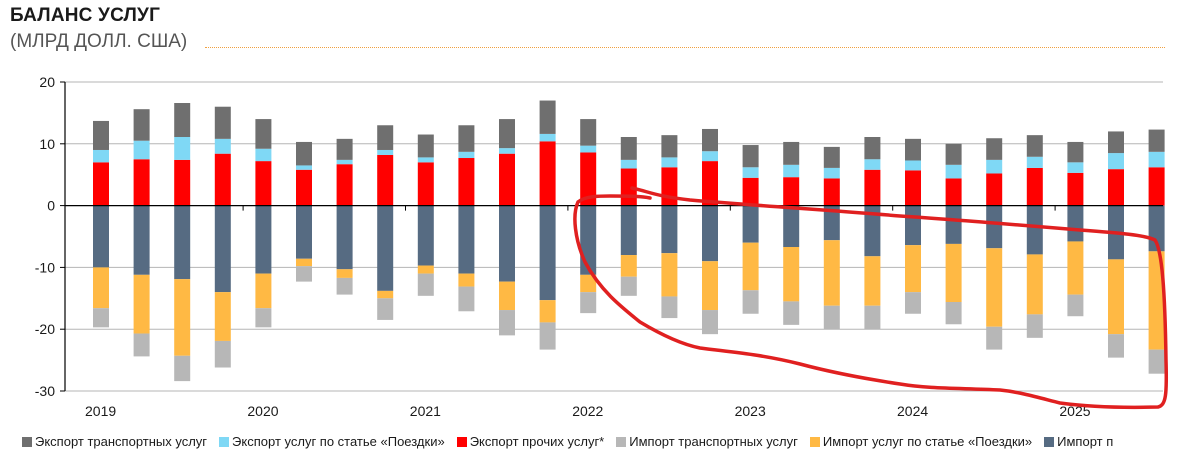 This screenshot has width=1178, height=466. I want to click on legend-item-export-travel: Экспорт услуг по статье «Поездки», so click(332, 441).